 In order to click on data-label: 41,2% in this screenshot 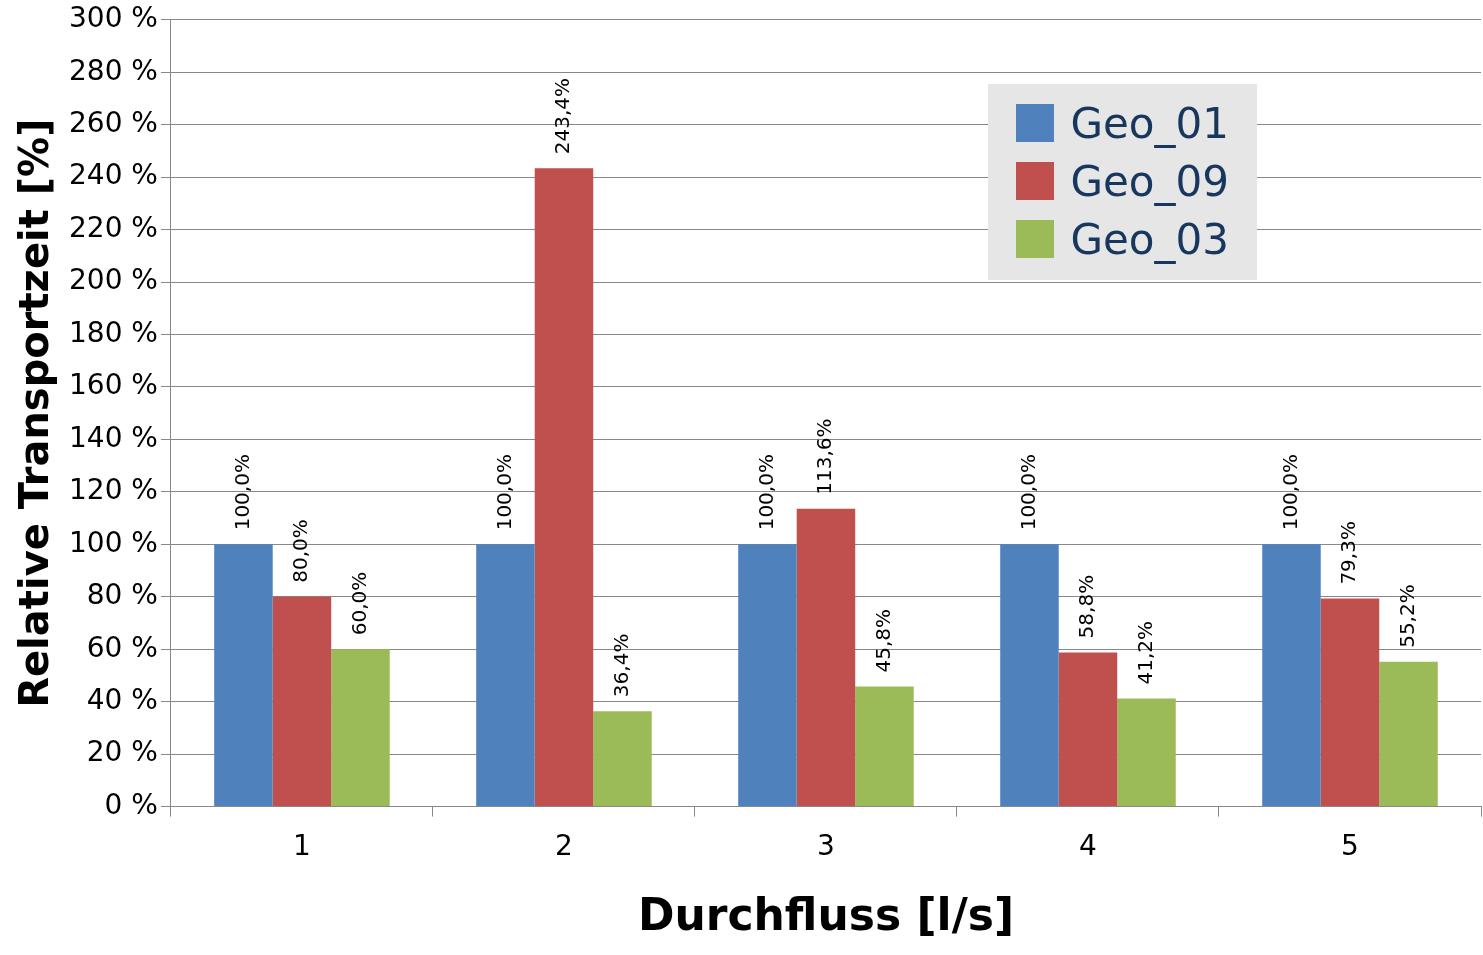, I will do `click(1144, 653)`.